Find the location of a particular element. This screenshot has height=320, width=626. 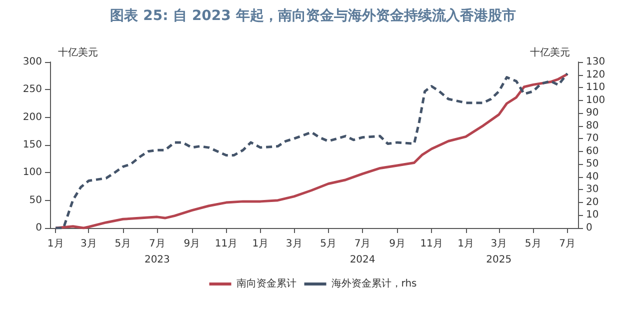

y2-tick-label: 70 is located at coordinates (592, 138).